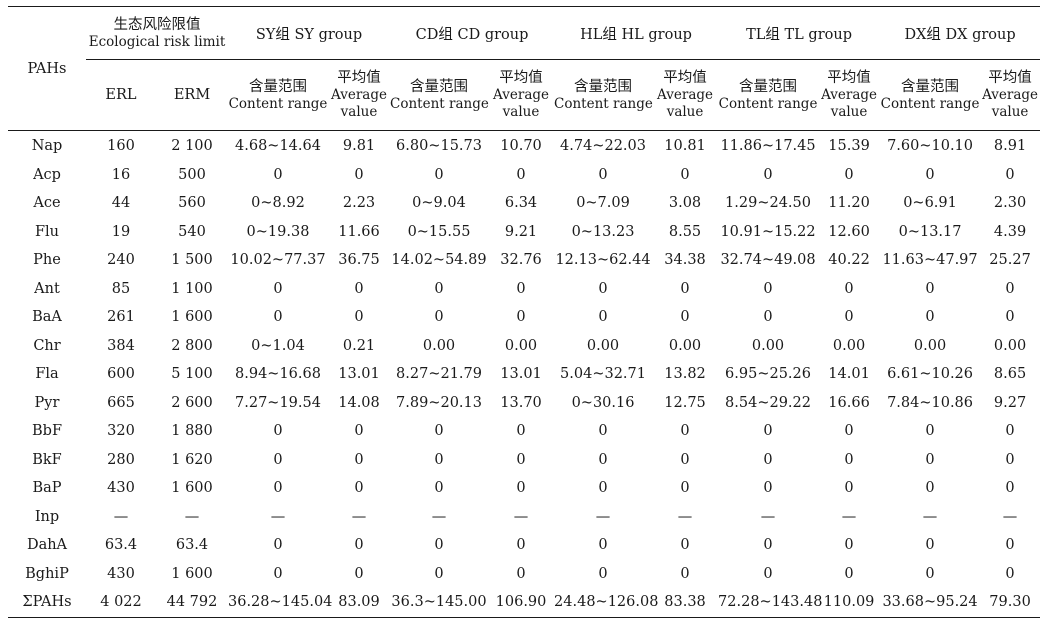 The height and width of the screenshot is (628, 1046). I want to click on content-range-cell: 72.28~143.48, so click(770, 603).